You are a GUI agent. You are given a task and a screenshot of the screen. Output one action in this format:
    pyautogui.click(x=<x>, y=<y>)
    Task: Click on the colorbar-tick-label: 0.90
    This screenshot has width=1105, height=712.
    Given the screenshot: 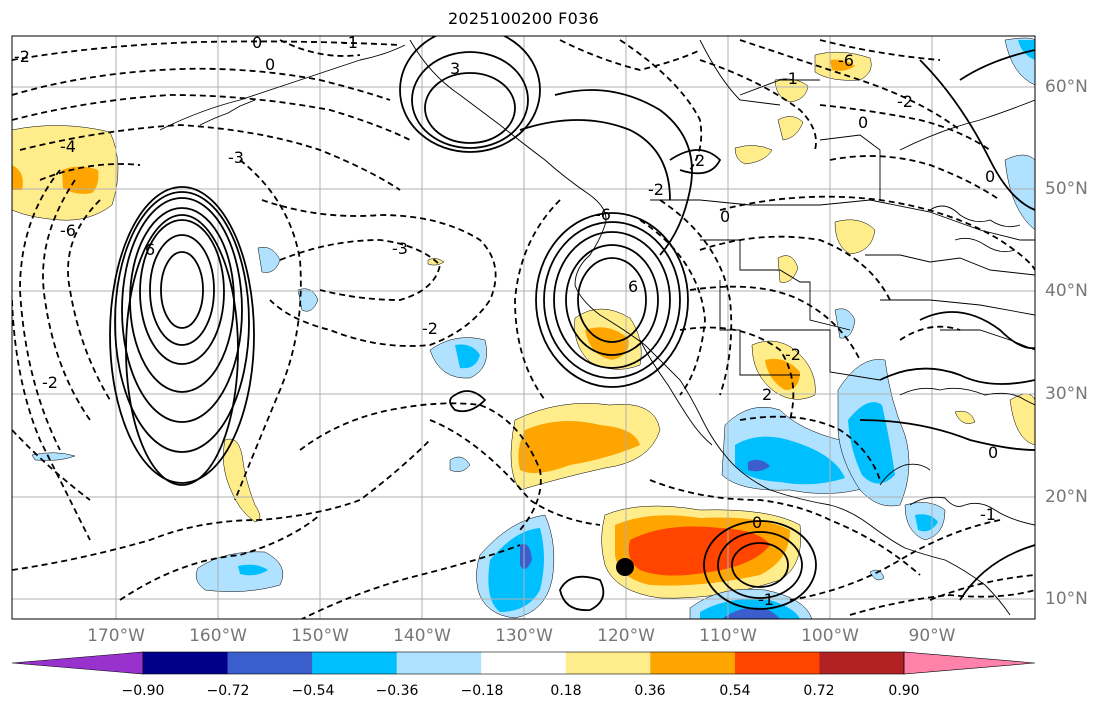 What is the action you would take?
    pyautogui.click(x=904, y=691)
    